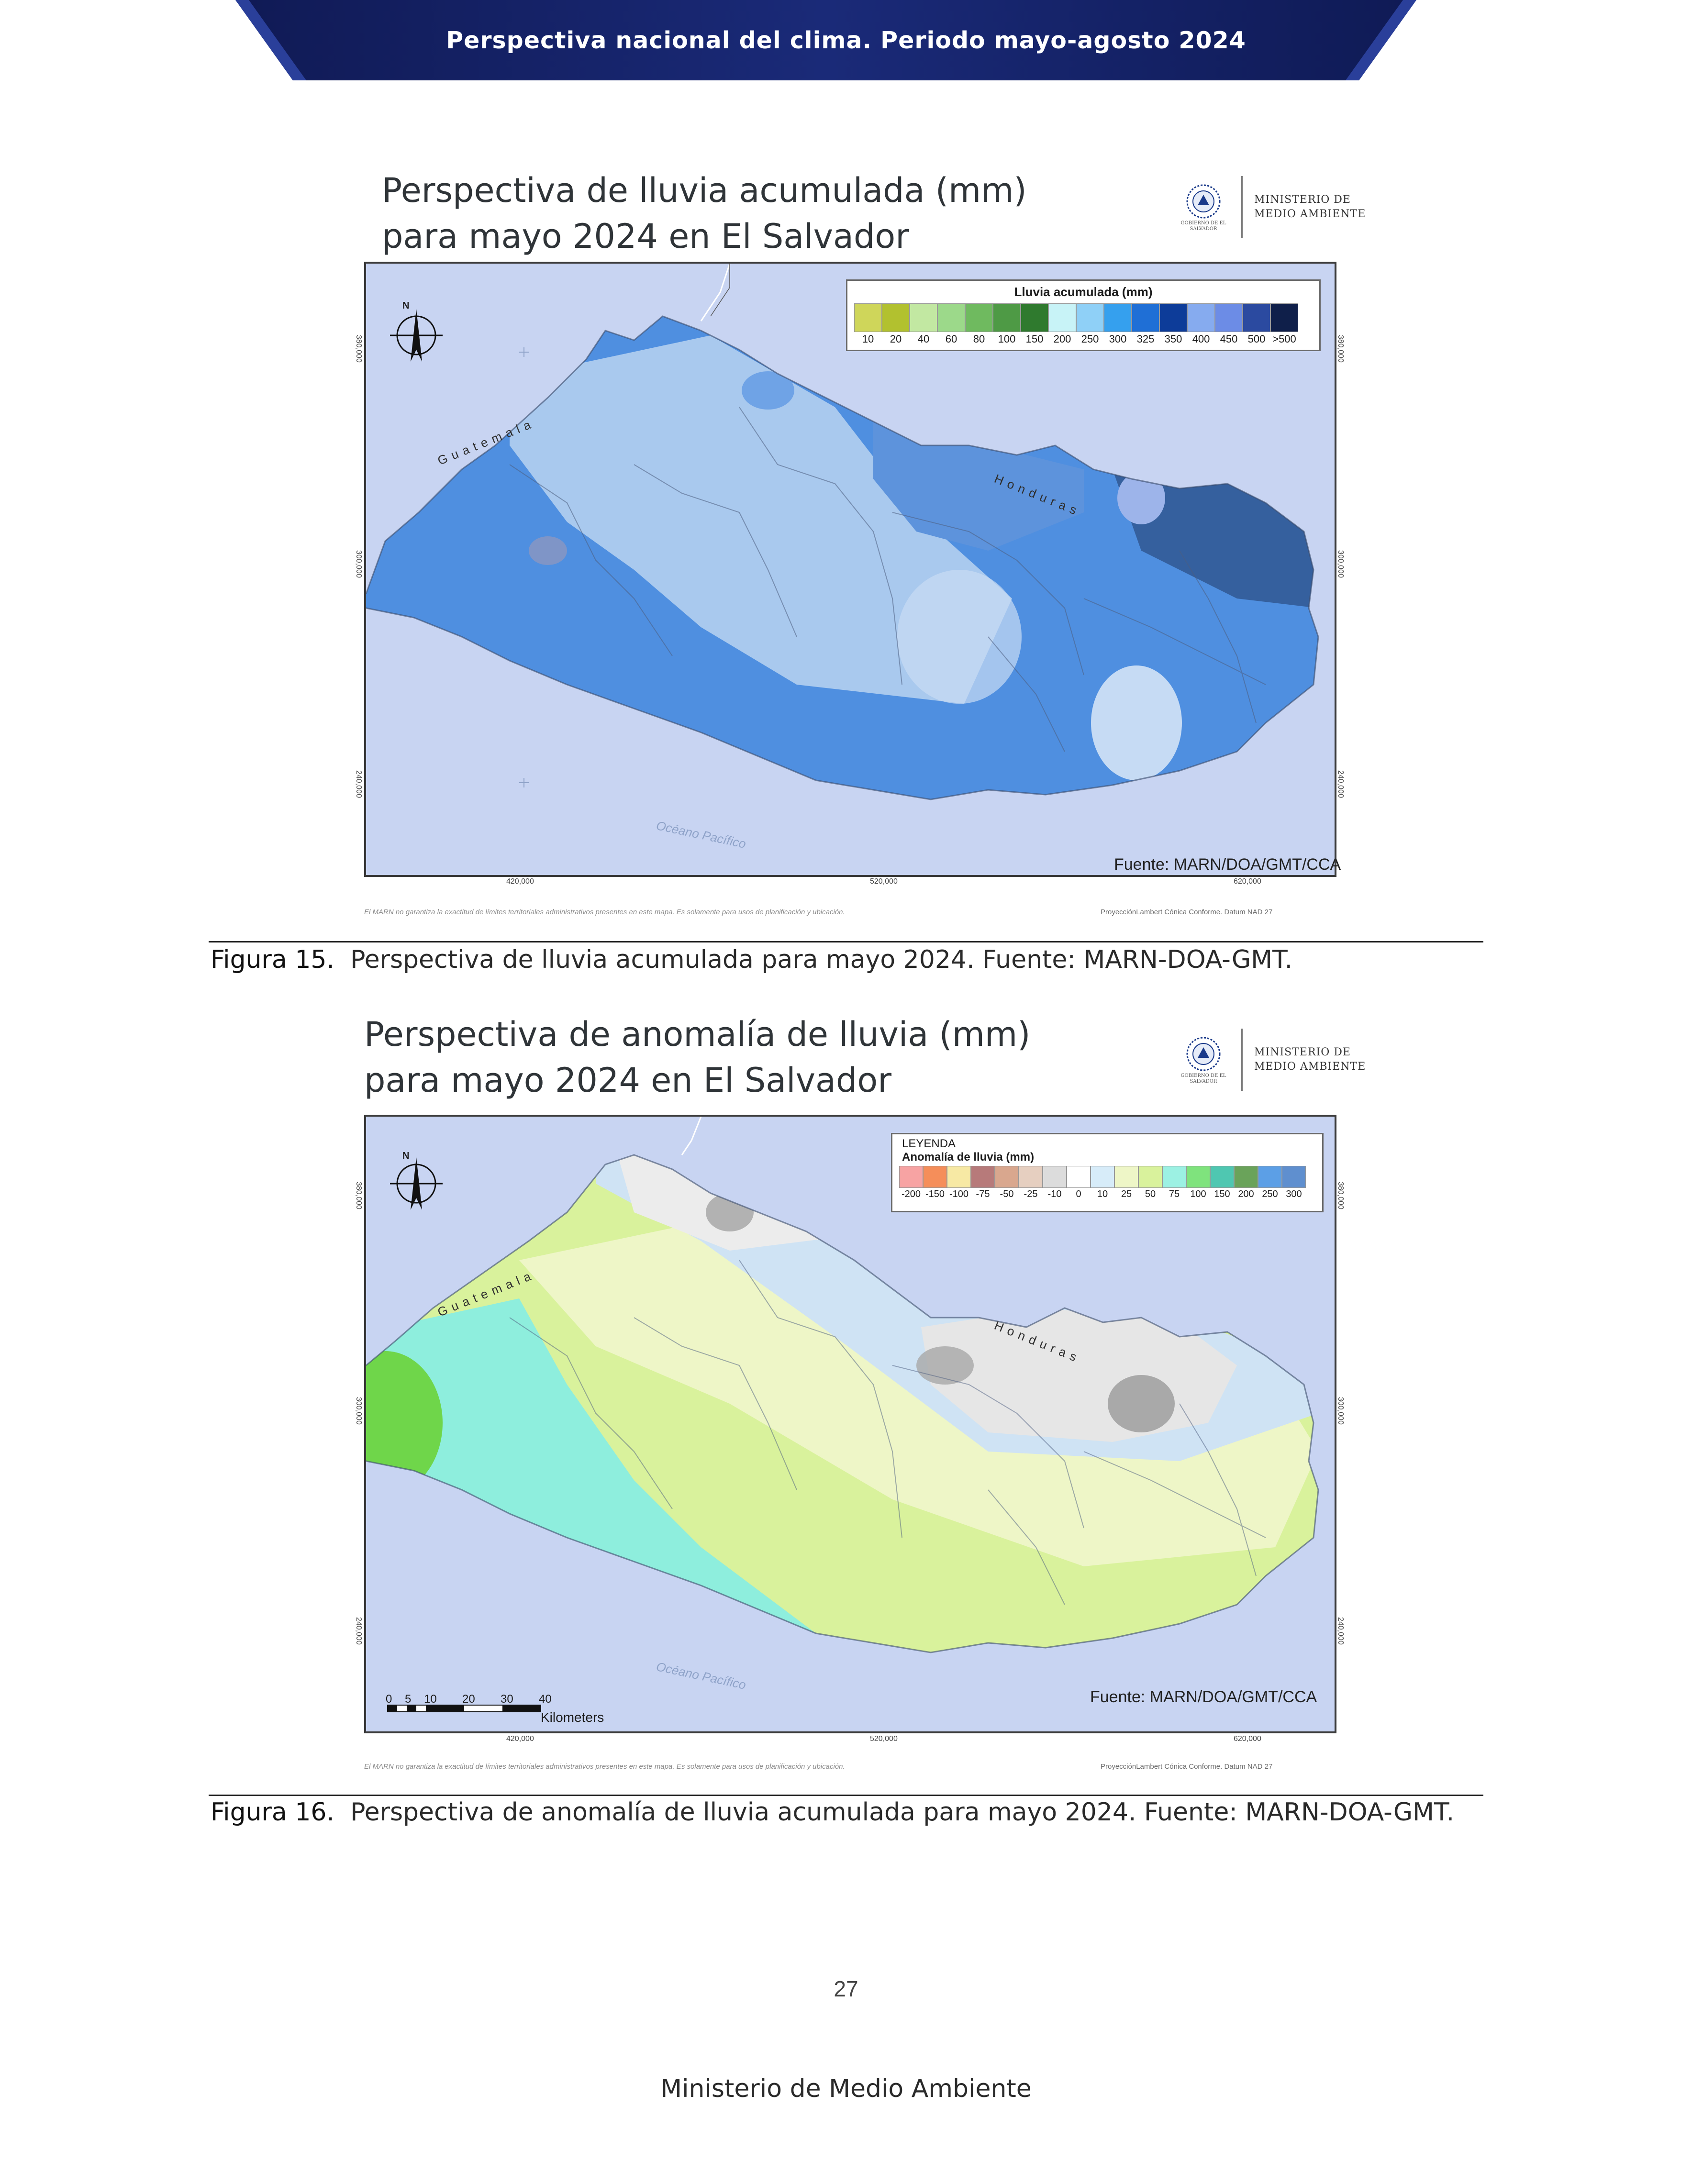  Describe the element at coordinates (1294, 1194) in the screenshot. I see `legend-label: 300` at that location.